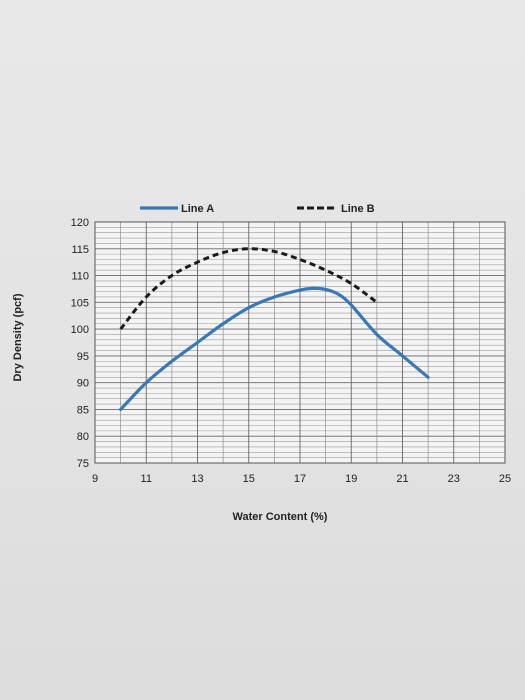 This screenshot has width=525, height=700. Describe the element at coordinates (146, 479) in the screenshot. I see `x-tick-label: 11` at that location.